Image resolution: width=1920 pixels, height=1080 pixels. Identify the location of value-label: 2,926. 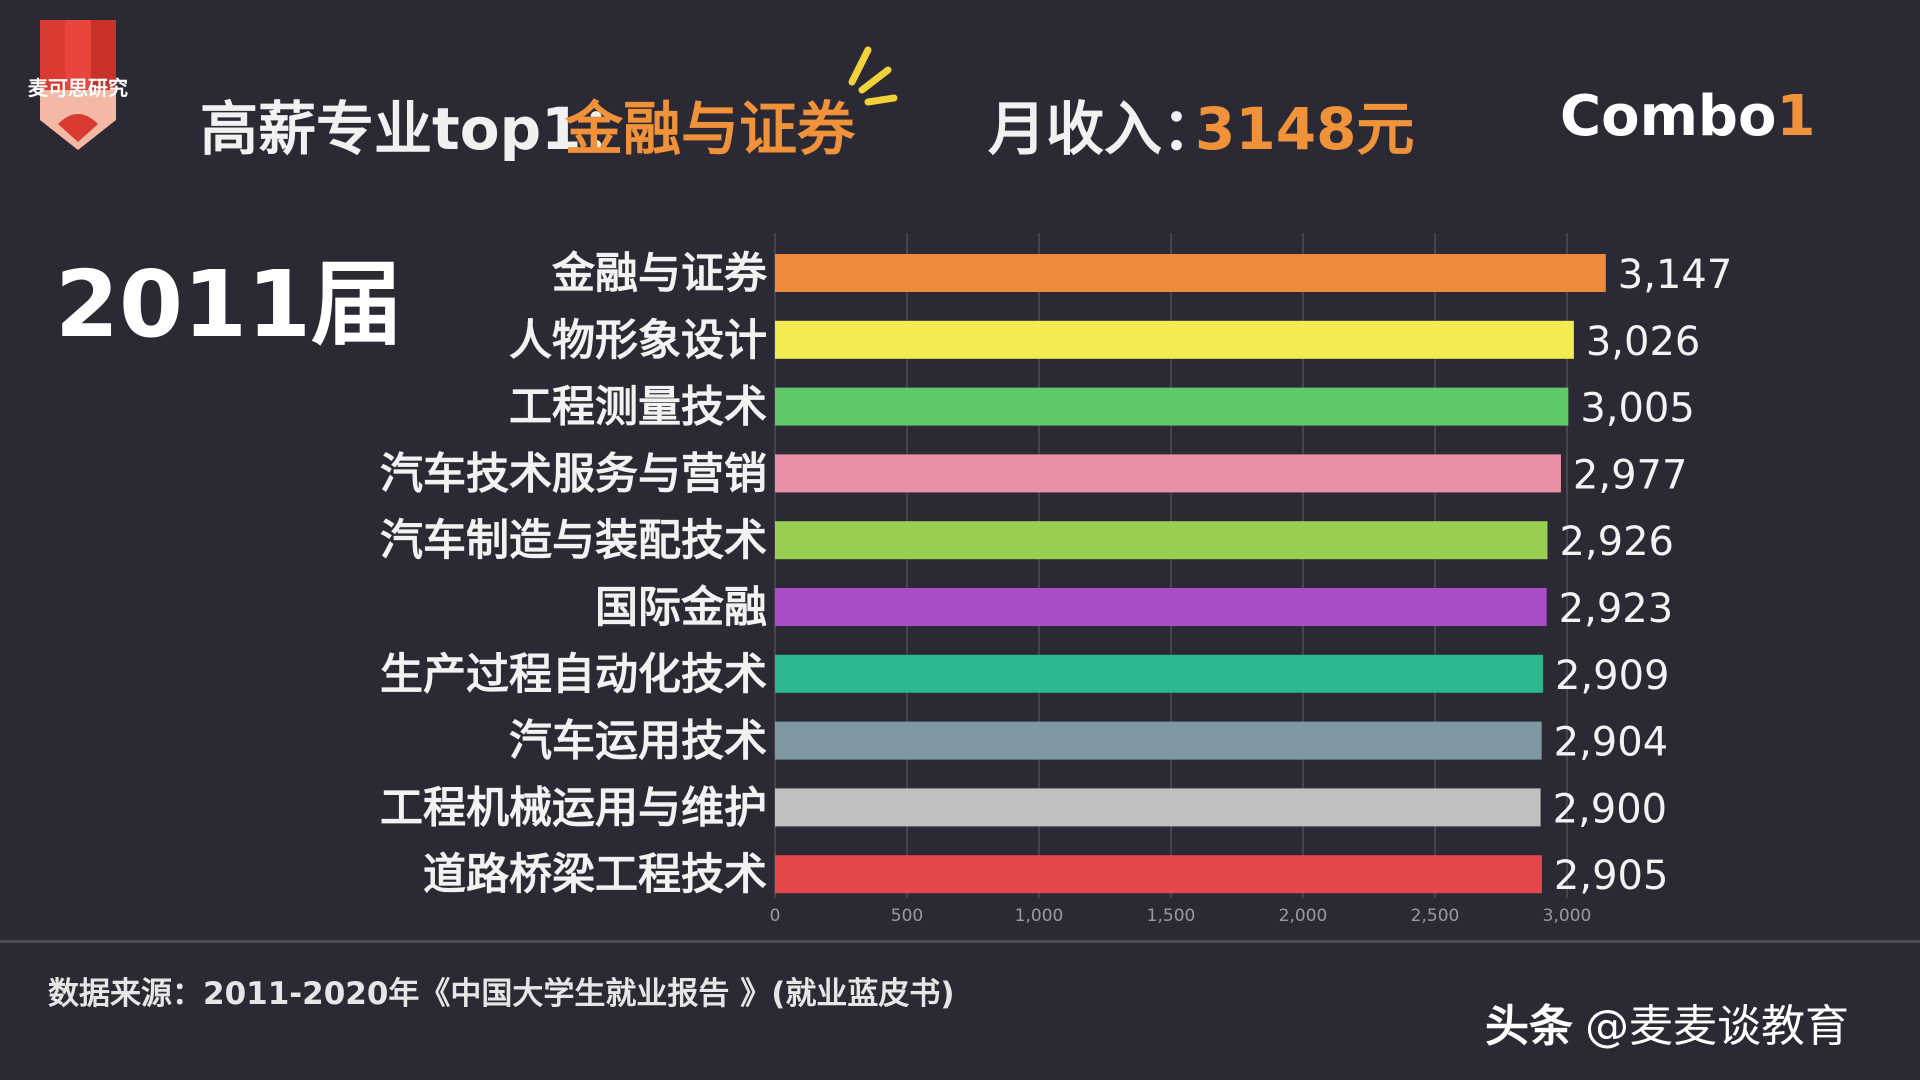
(1616, 542).